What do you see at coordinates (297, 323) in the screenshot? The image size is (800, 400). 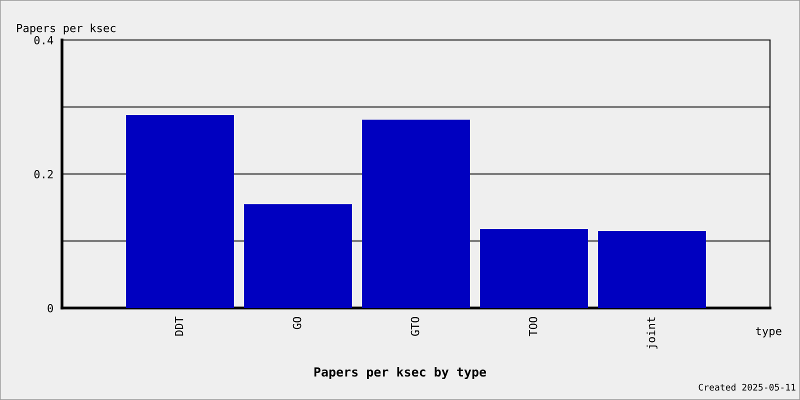 I see `x-tick-label: GO` at bounding box center [297, 323].